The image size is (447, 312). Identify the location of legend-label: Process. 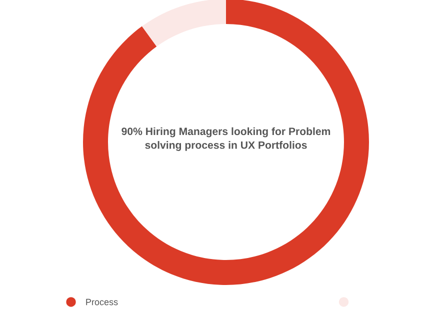
(102, 302).